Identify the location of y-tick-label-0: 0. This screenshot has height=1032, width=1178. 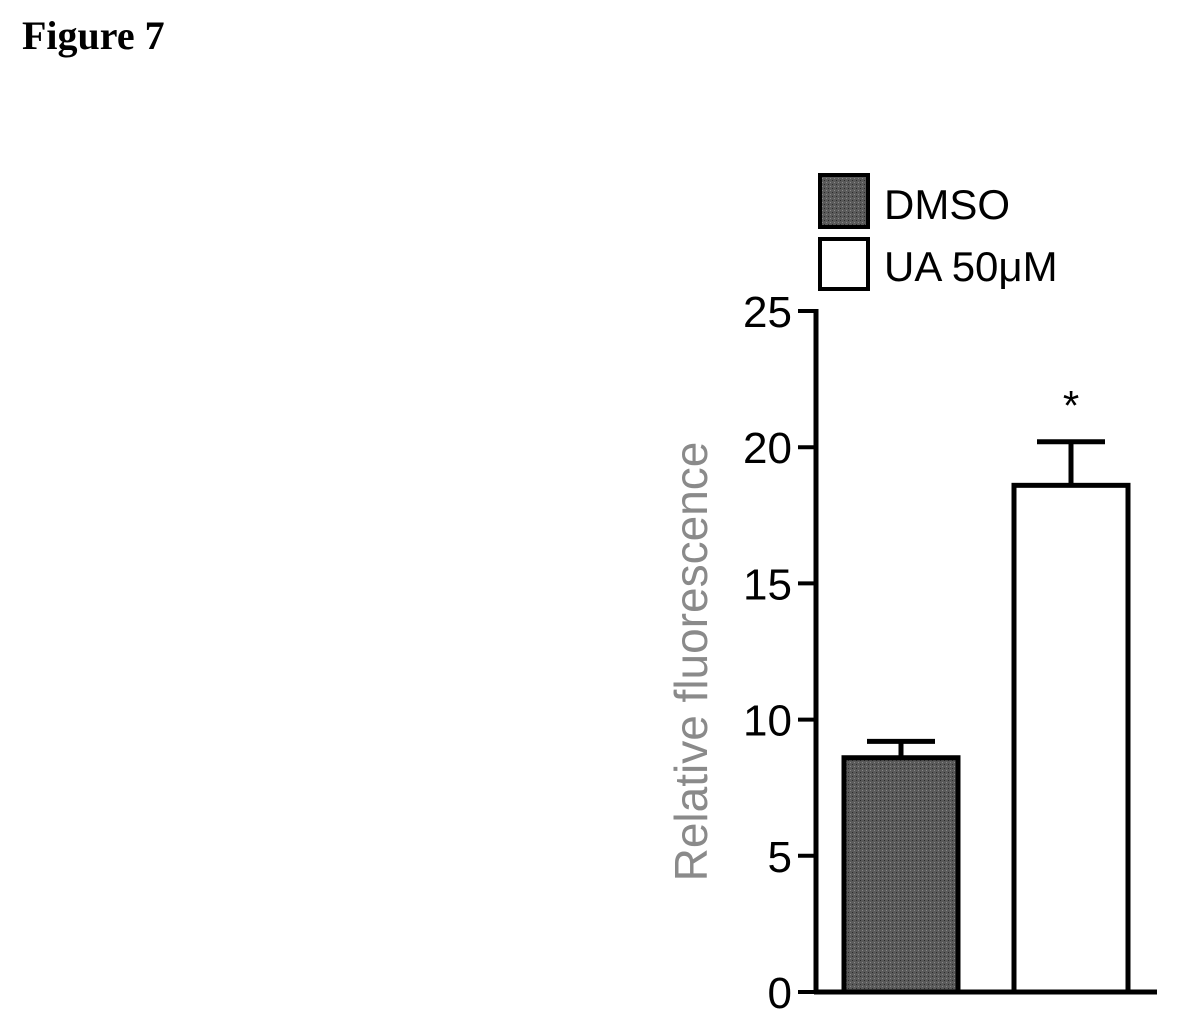
(780, 993).